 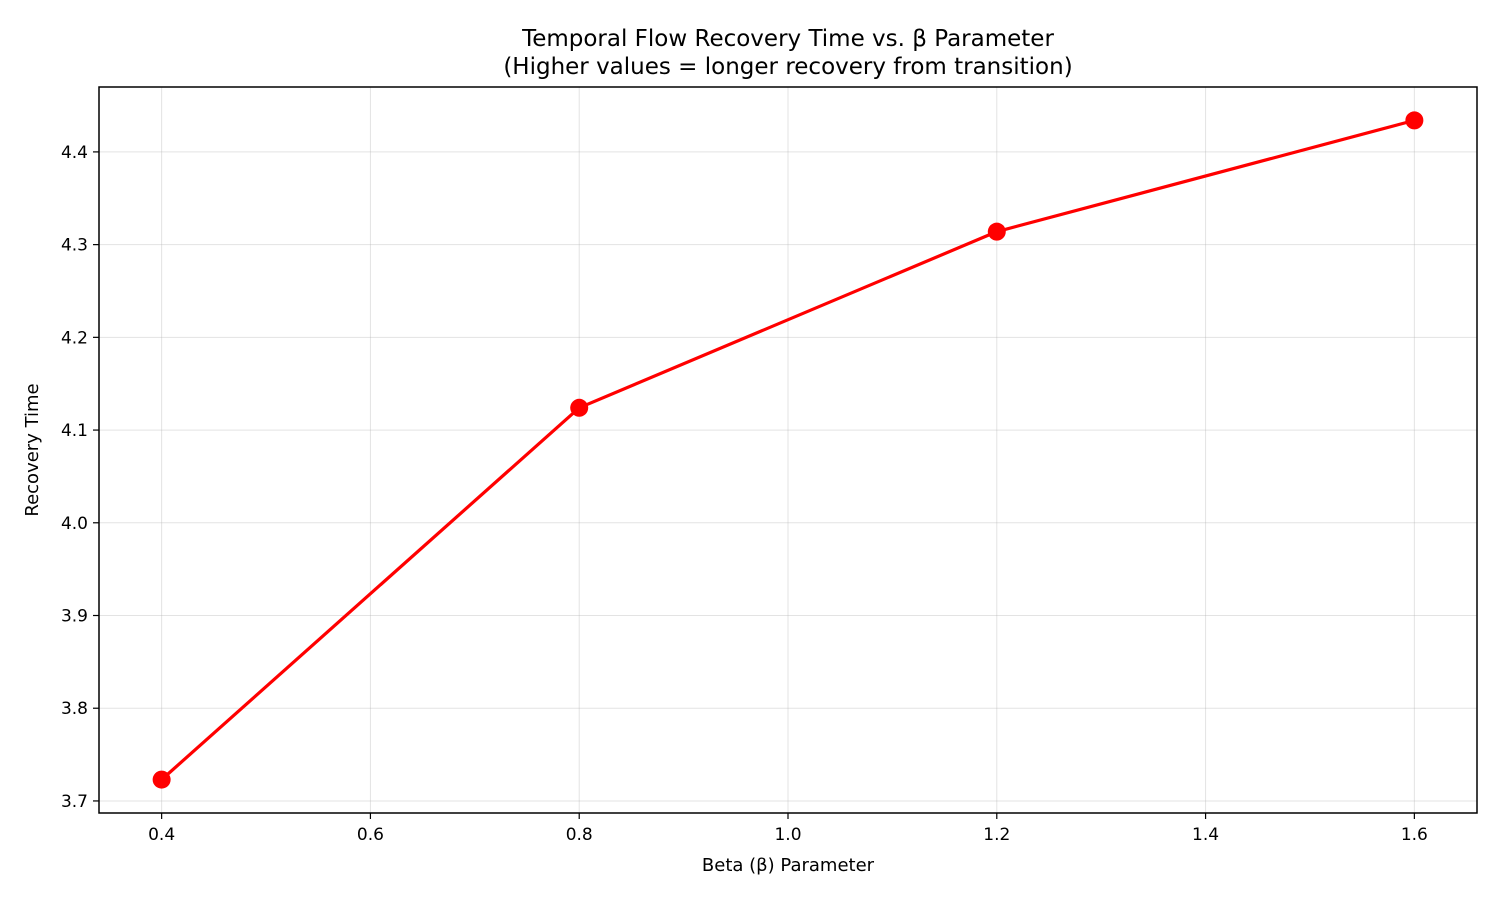 What do you see at coordinates (74, 246) in the screenshot?
I see `y-tick-label: 4.3` at bounding box center [74, 246].